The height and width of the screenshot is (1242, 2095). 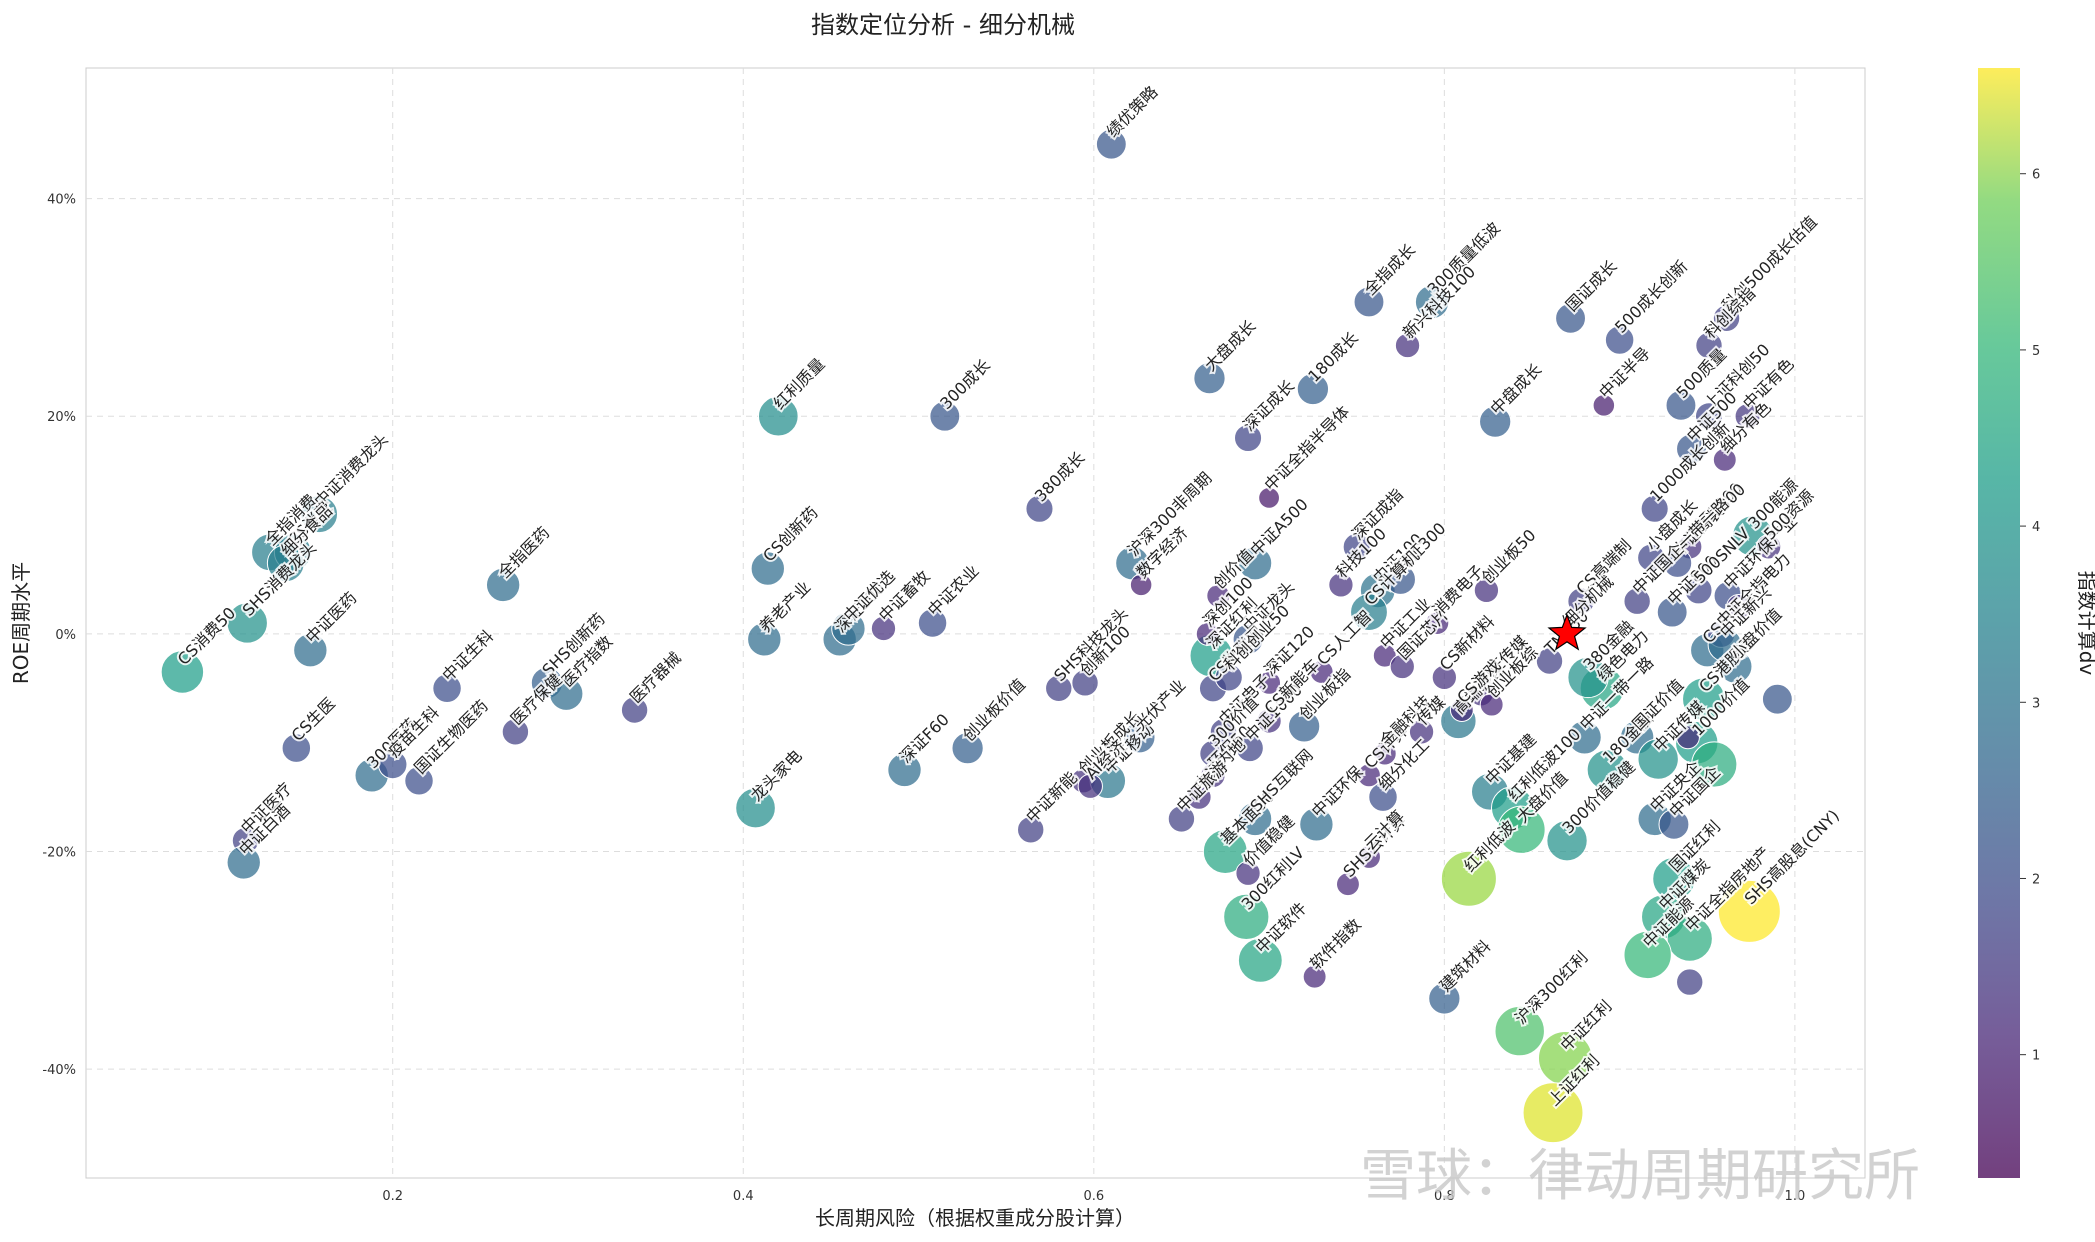 I want to click on y-tick-label: 0%, so click(x=65, y=635).